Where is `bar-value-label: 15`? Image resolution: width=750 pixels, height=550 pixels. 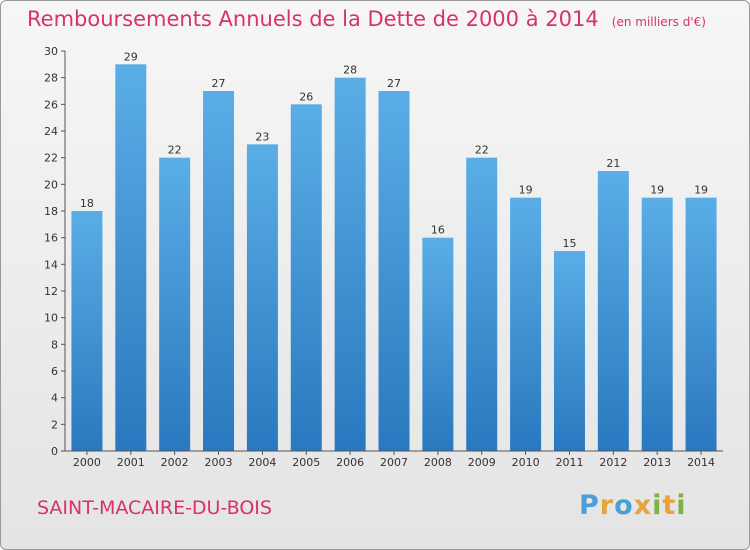
bar-value-label: 15 is located at coordinates (569, 243).